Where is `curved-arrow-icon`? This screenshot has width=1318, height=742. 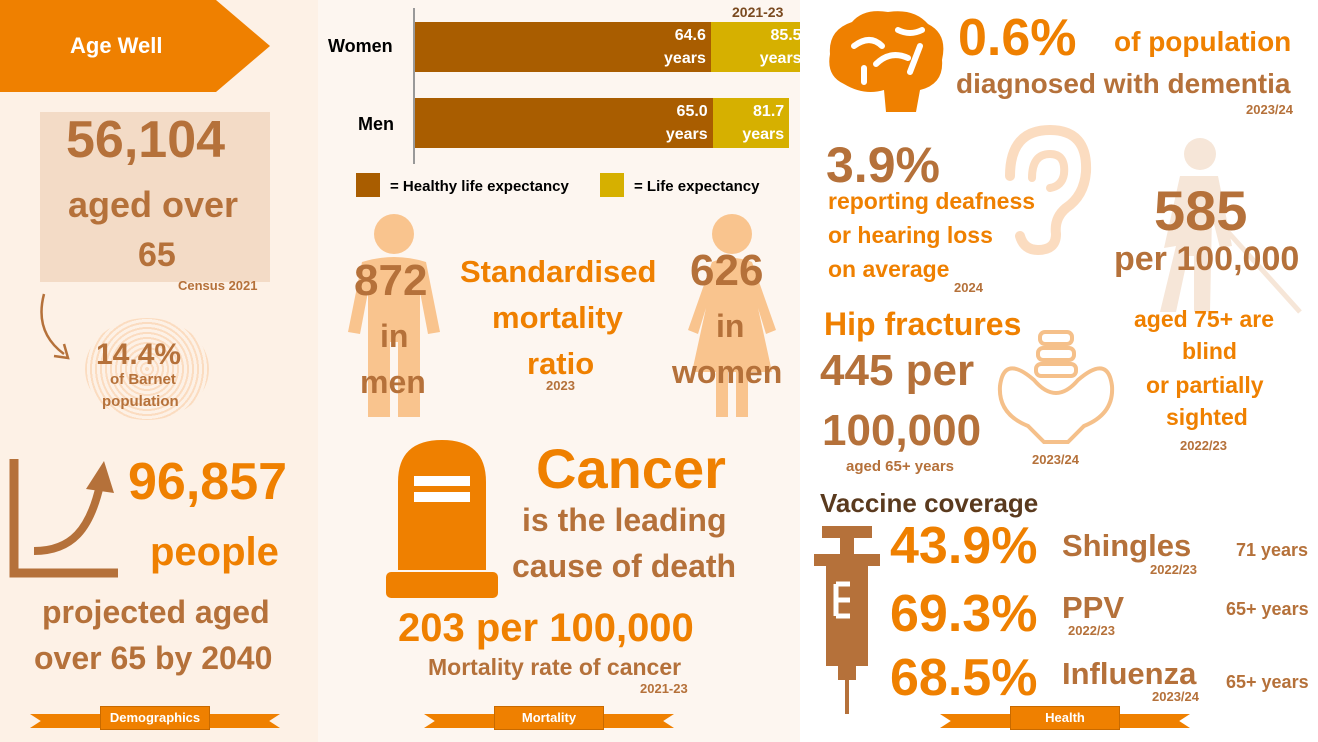 curved-arrow-icon is located at coordinates (55, 326).